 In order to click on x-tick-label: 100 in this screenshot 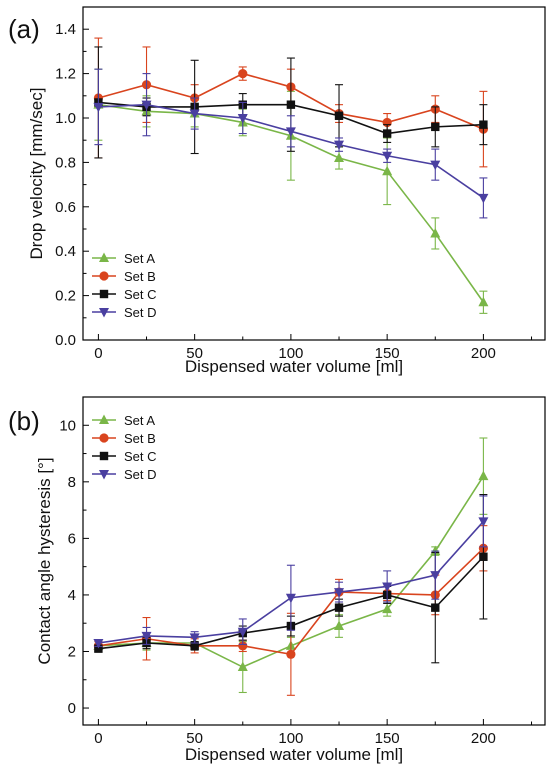, I will do `click(290, 353)`.